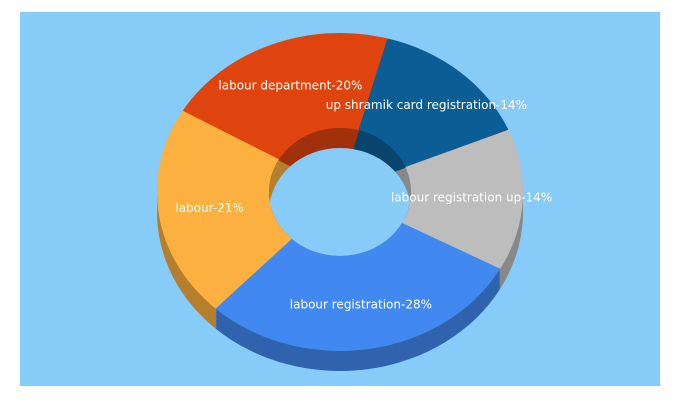 This screenshot has width=680, height=404. I want to click on hole-floor, so click(340, 202).